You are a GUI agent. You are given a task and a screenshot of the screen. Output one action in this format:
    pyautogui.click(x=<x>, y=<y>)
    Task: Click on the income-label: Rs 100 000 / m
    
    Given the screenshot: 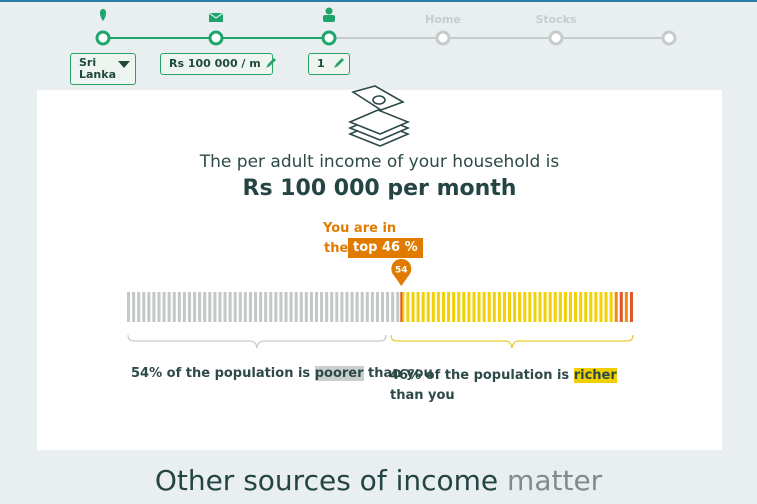 What is the action you would take?
    pyautogui.click(x=215, y=63)
    